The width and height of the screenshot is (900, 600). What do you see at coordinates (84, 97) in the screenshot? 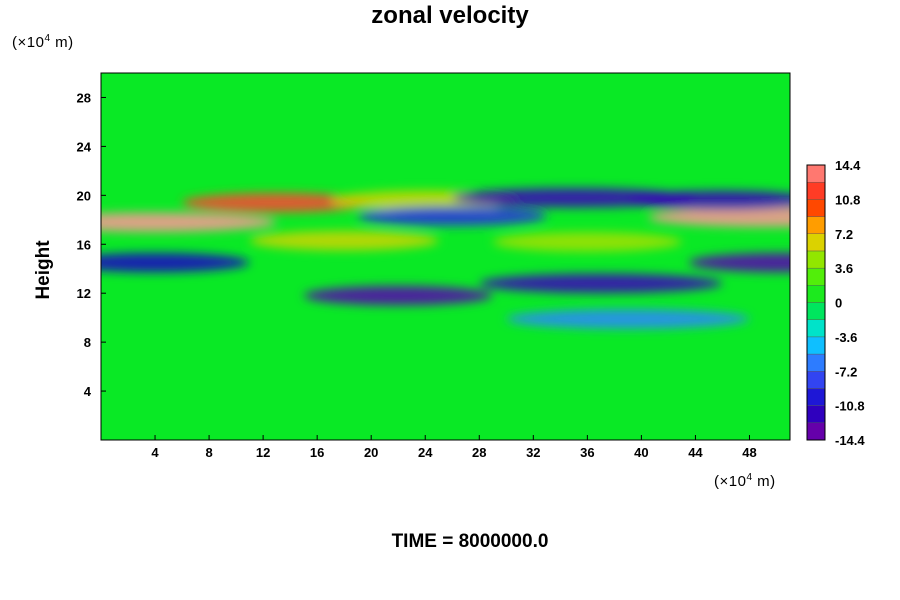
I see `y-tick-label: 28` at bounding box center [84, 97].